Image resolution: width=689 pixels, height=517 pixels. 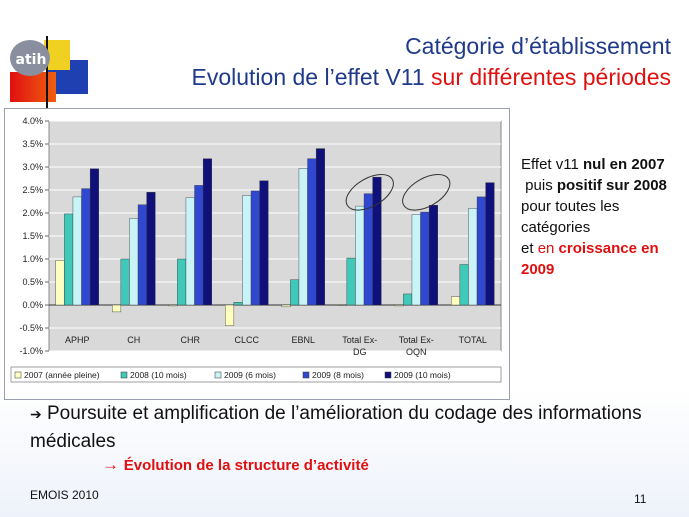 What do you see at coordinates (32, 144) in the screenshot?
I see `y-tick-label: 3.5%` at bounding box center [32, 144].